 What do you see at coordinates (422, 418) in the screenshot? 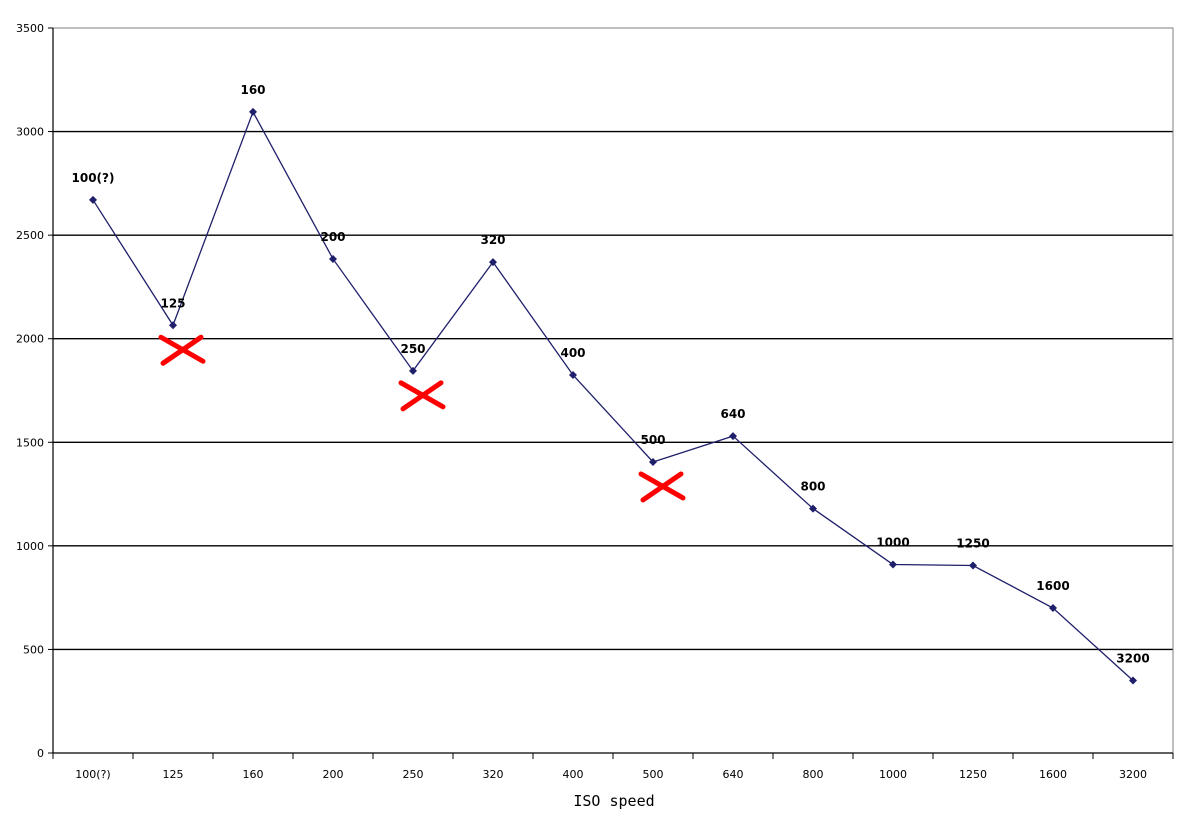
I see `annotations` at bounding box center [422, 418].